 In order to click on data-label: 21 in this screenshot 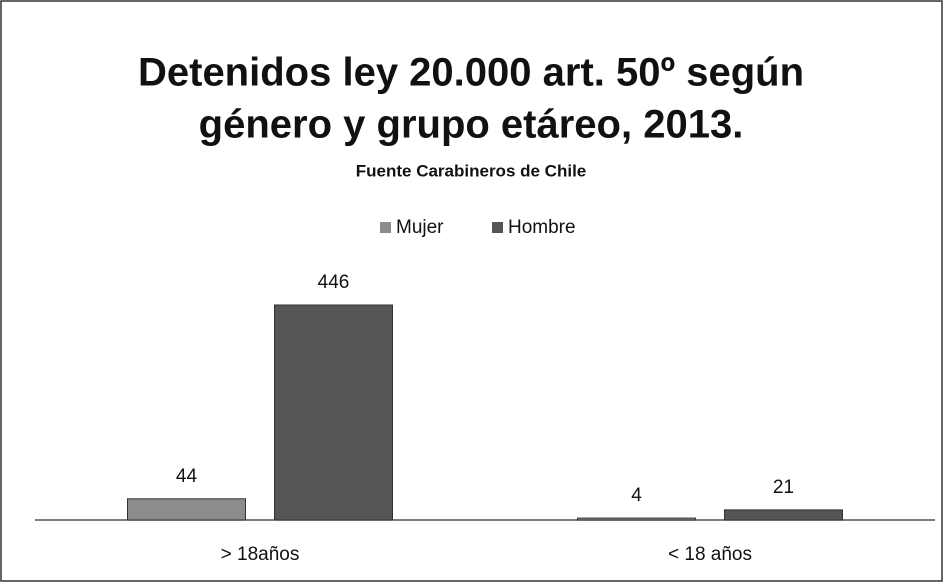, I will do `click(783, 487)`.